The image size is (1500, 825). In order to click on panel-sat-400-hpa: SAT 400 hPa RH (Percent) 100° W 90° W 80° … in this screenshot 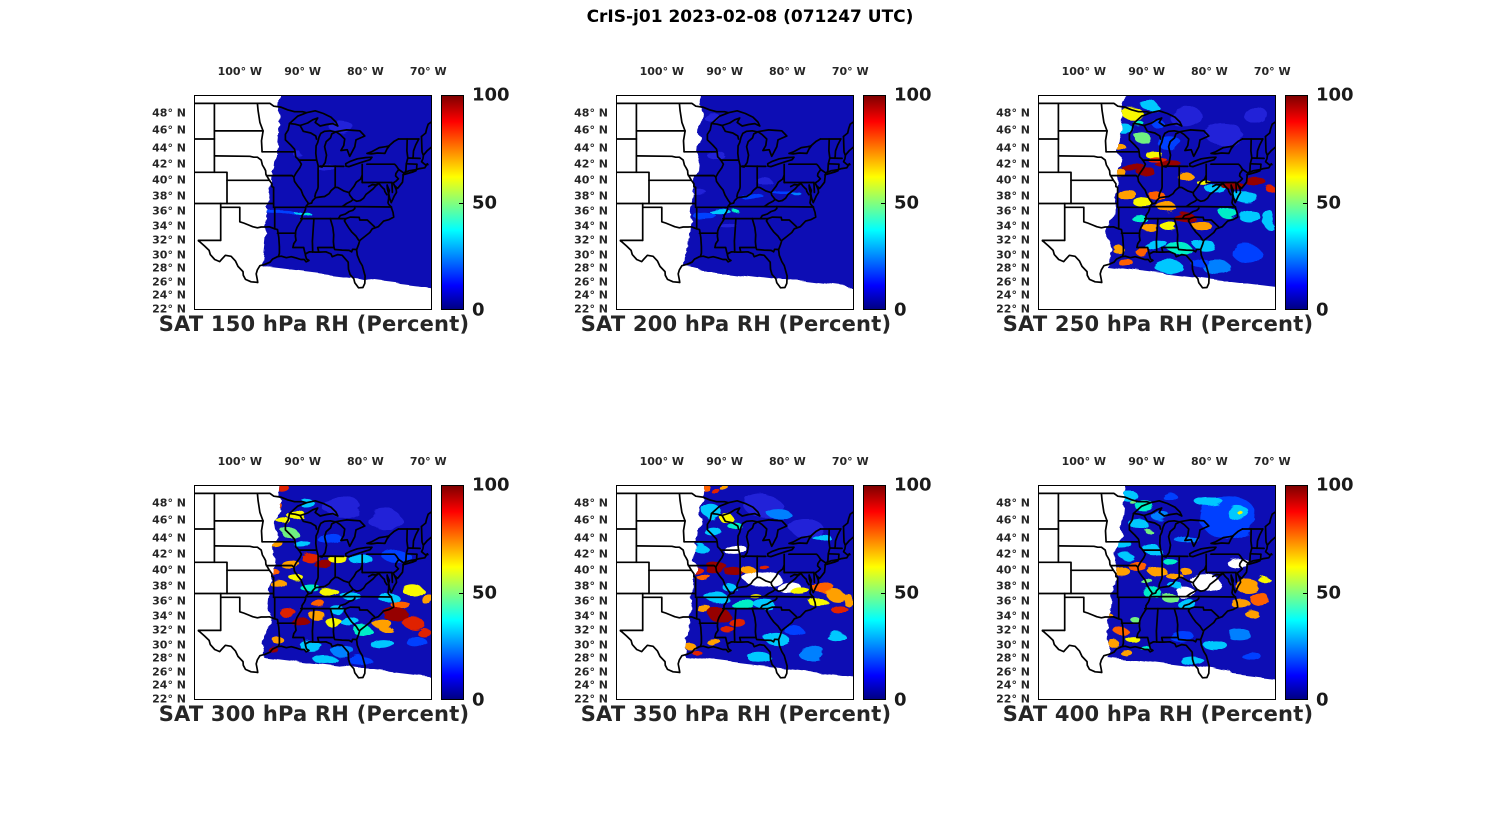, I will do `click(1167, 596)`.